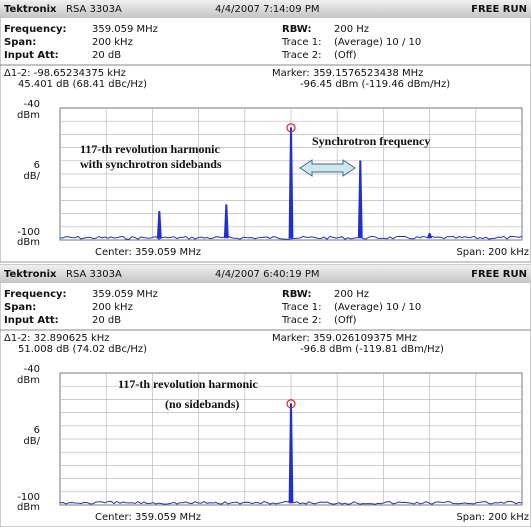 The height and width of the screenshot is (527, 531). What do you see at coordinates (344, 338) in the screenshot?
I see `marker: Marker: 359.026109375 MHz` at bounding box center [344, 338].